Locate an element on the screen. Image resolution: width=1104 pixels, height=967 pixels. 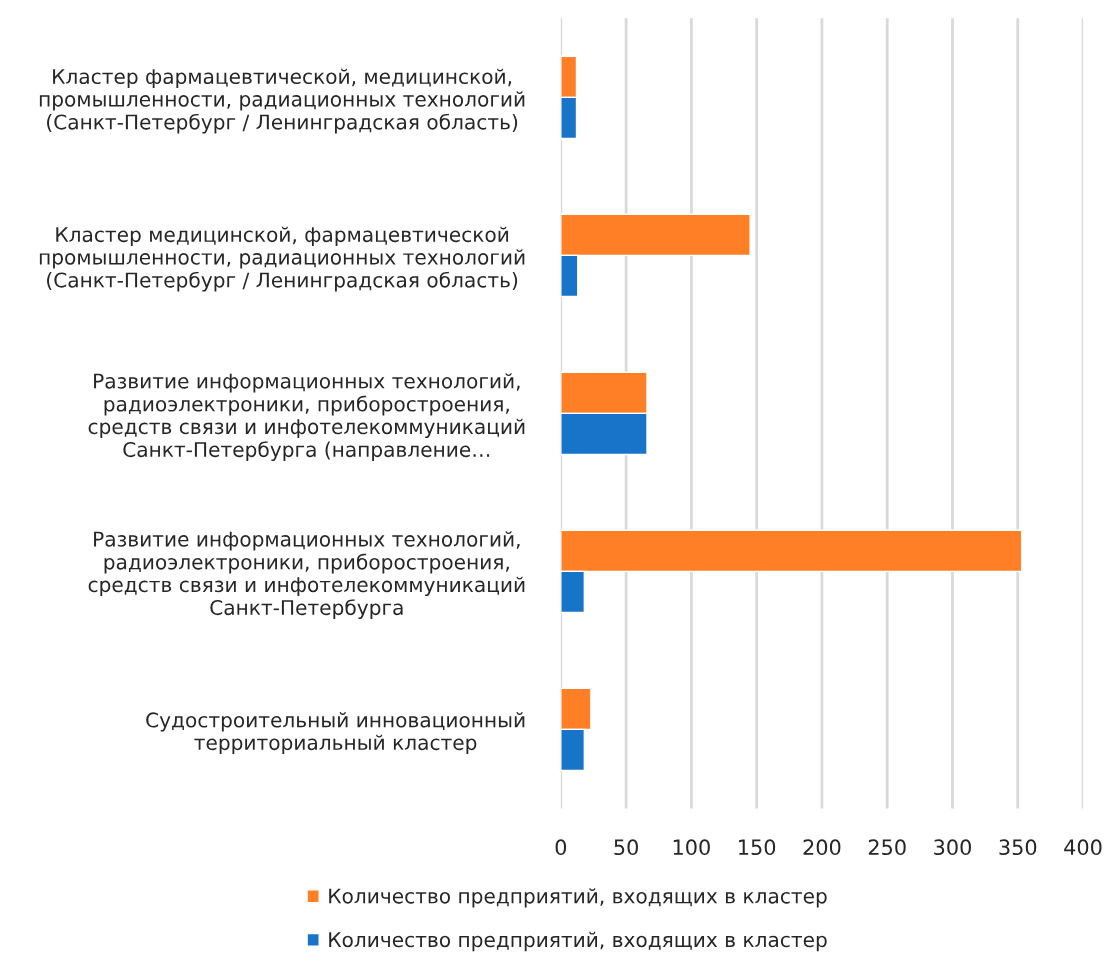
x-tick-label: 400 is located at coordinates (1083, 847).